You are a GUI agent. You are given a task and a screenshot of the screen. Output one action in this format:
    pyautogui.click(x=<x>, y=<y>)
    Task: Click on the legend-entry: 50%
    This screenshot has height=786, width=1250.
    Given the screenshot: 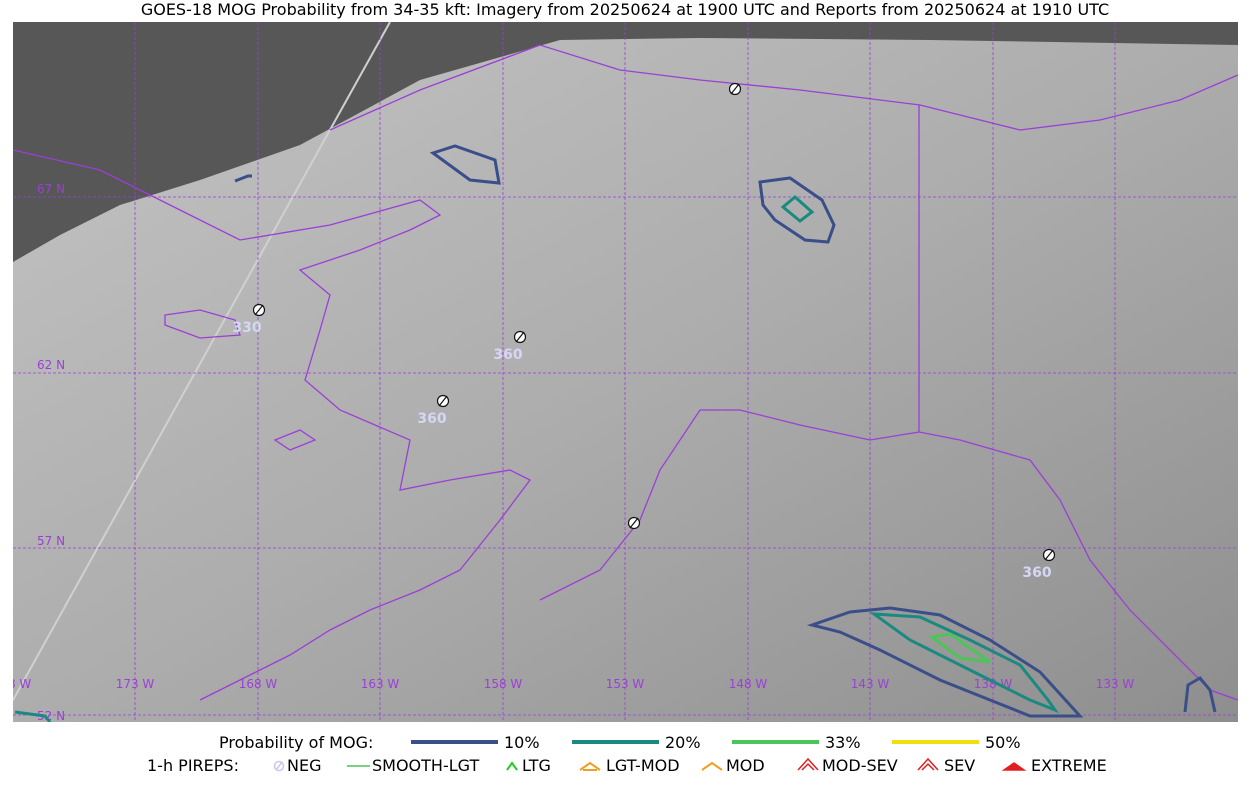 What is the action you would take?
    pyautogui.click(x=1003, y=742)
    